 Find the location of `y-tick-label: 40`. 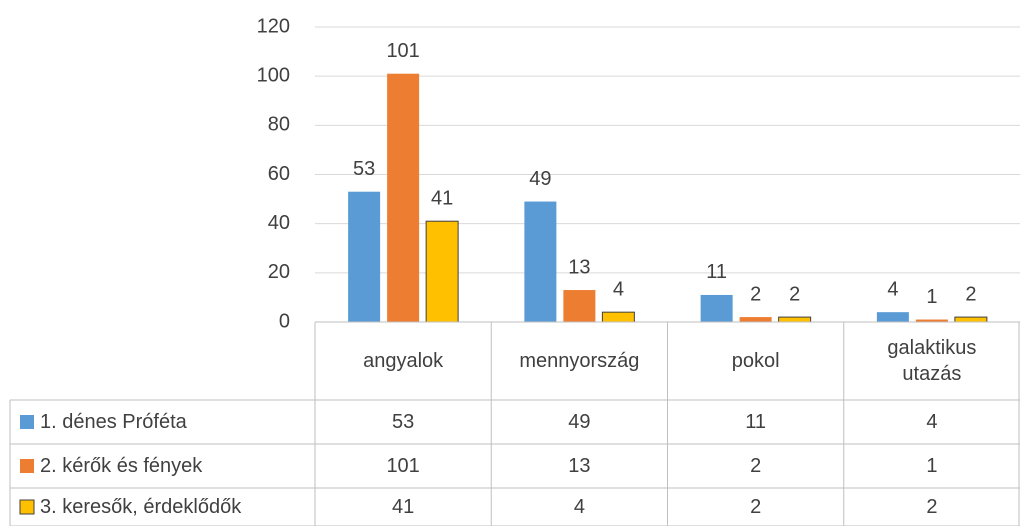

y-tick-label: 40 is located at coordinates (279, 223).